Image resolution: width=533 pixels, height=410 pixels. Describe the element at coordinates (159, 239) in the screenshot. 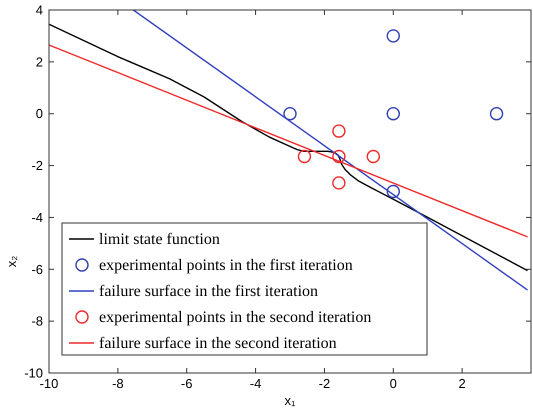

I see `legend-label: limit state function` at that location.